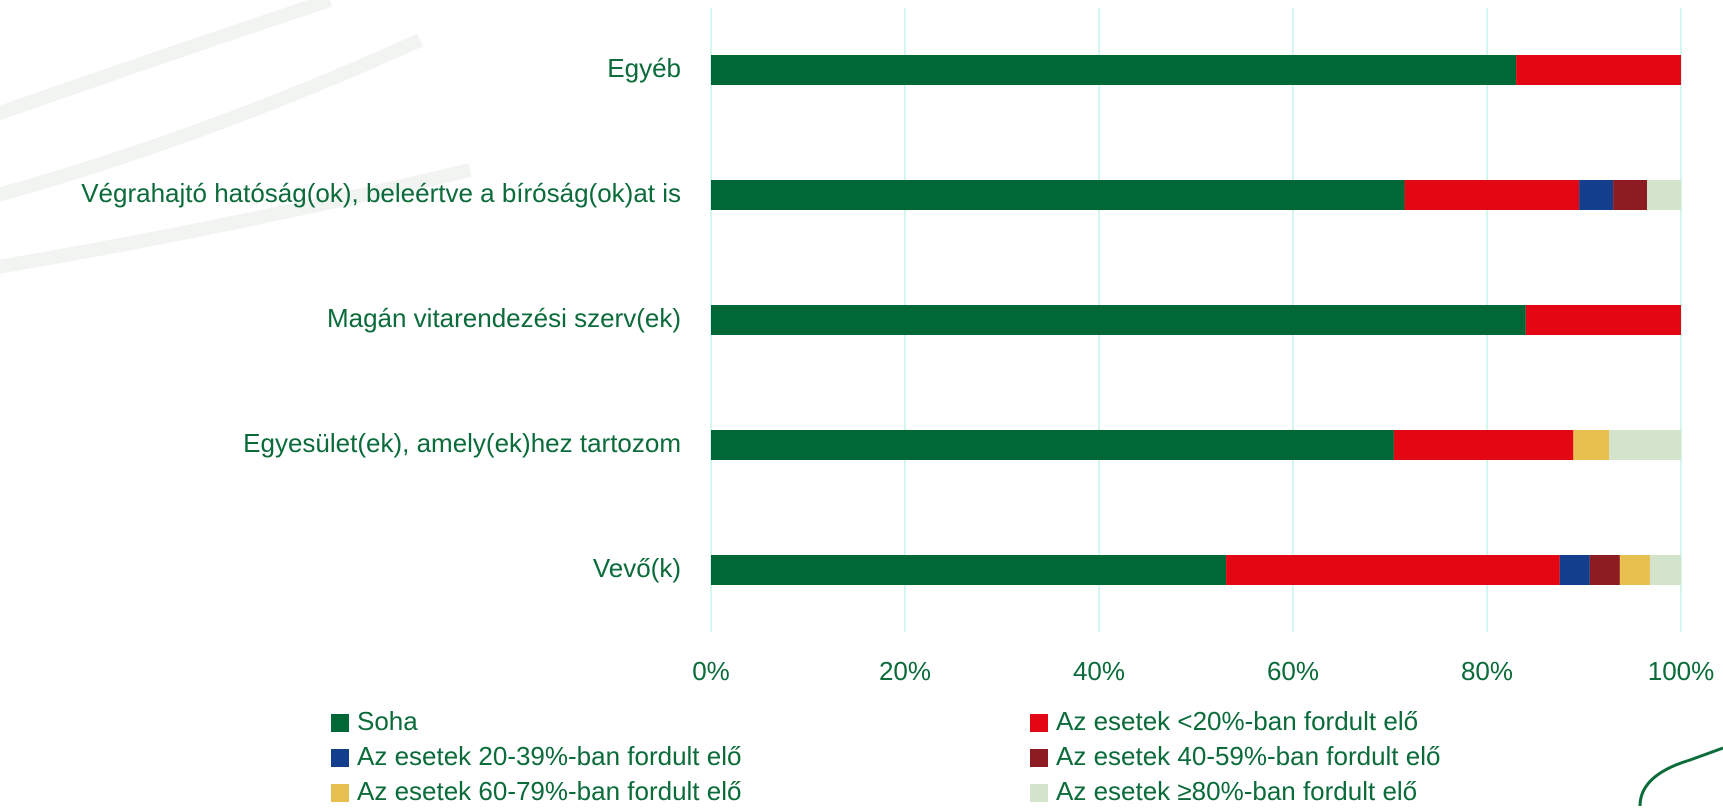  I want to click on legend-label: Az esetek 60-79%-ban fordult elő, so click(549, 791).